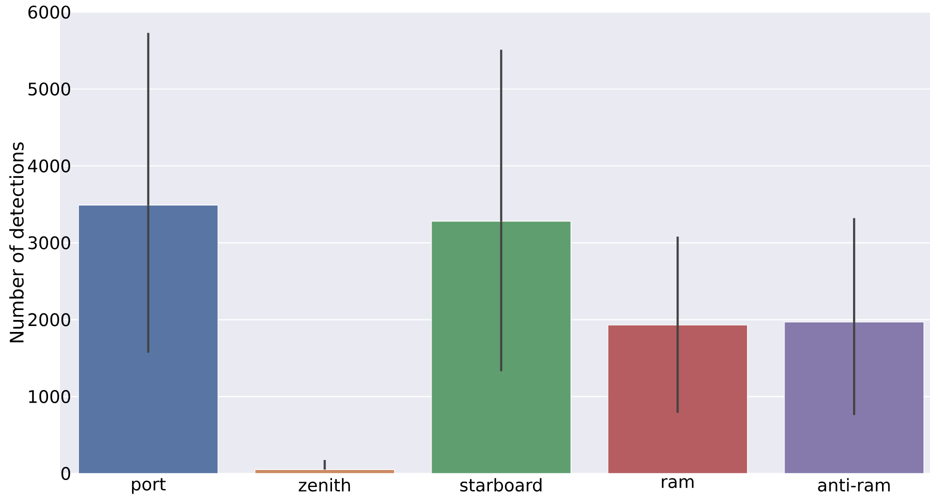 The width and height of the screenshot is (930, 498). I want to click on y-tick-label: 2000, so click(49, 319).